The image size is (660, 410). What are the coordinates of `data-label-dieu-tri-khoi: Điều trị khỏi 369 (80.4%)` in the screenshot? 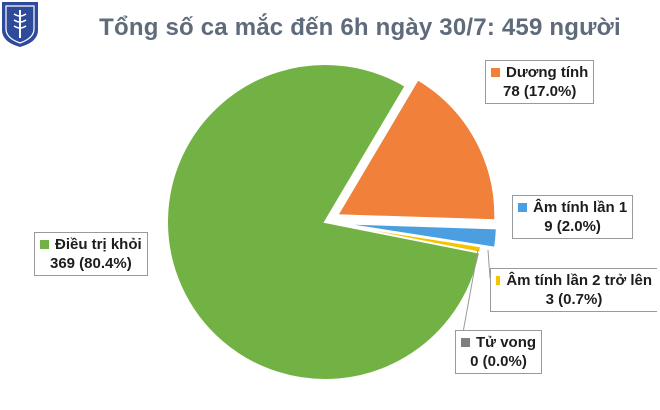 It's located at (91, 254).